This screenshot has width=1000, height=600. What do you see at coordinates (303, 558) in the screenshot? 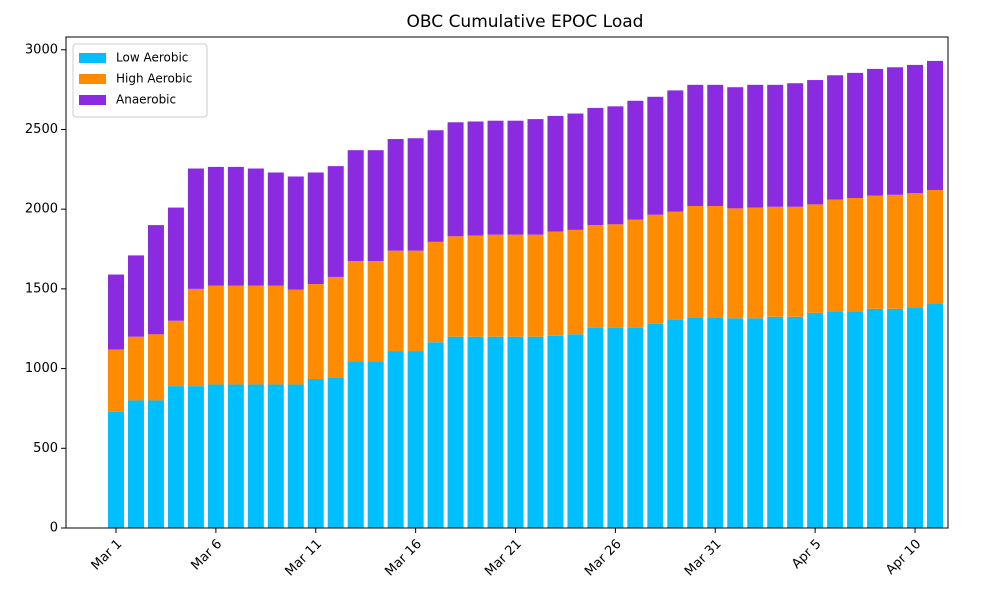
I see `x-tick-label: Mar 11` at bounding box center [303, 558].